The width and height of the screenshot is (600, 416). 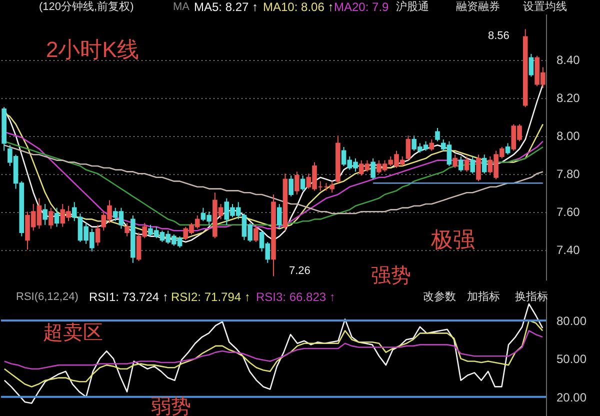 I want to click on y-tick-label: 20.00, so click(x=571, y=397).